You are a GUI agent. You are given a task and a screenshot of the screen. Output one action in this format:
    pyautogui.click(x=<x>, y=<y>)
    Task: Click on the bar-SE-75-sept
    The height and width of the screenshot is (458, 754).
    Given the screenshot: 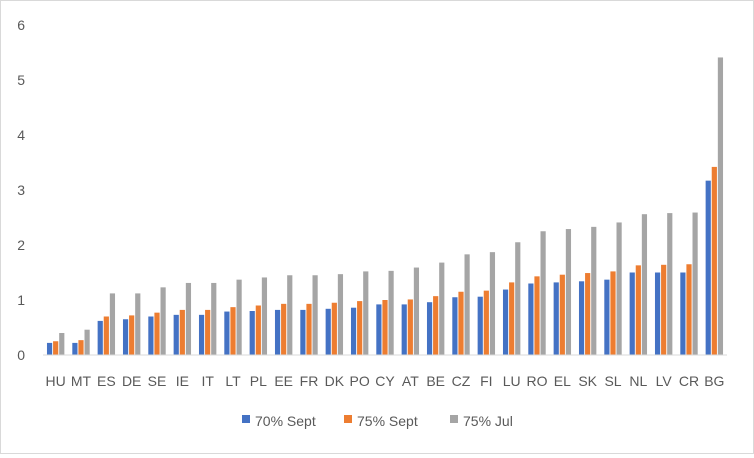 What is the action you would take?
    pyautogui.click(x=157, y=333)
    